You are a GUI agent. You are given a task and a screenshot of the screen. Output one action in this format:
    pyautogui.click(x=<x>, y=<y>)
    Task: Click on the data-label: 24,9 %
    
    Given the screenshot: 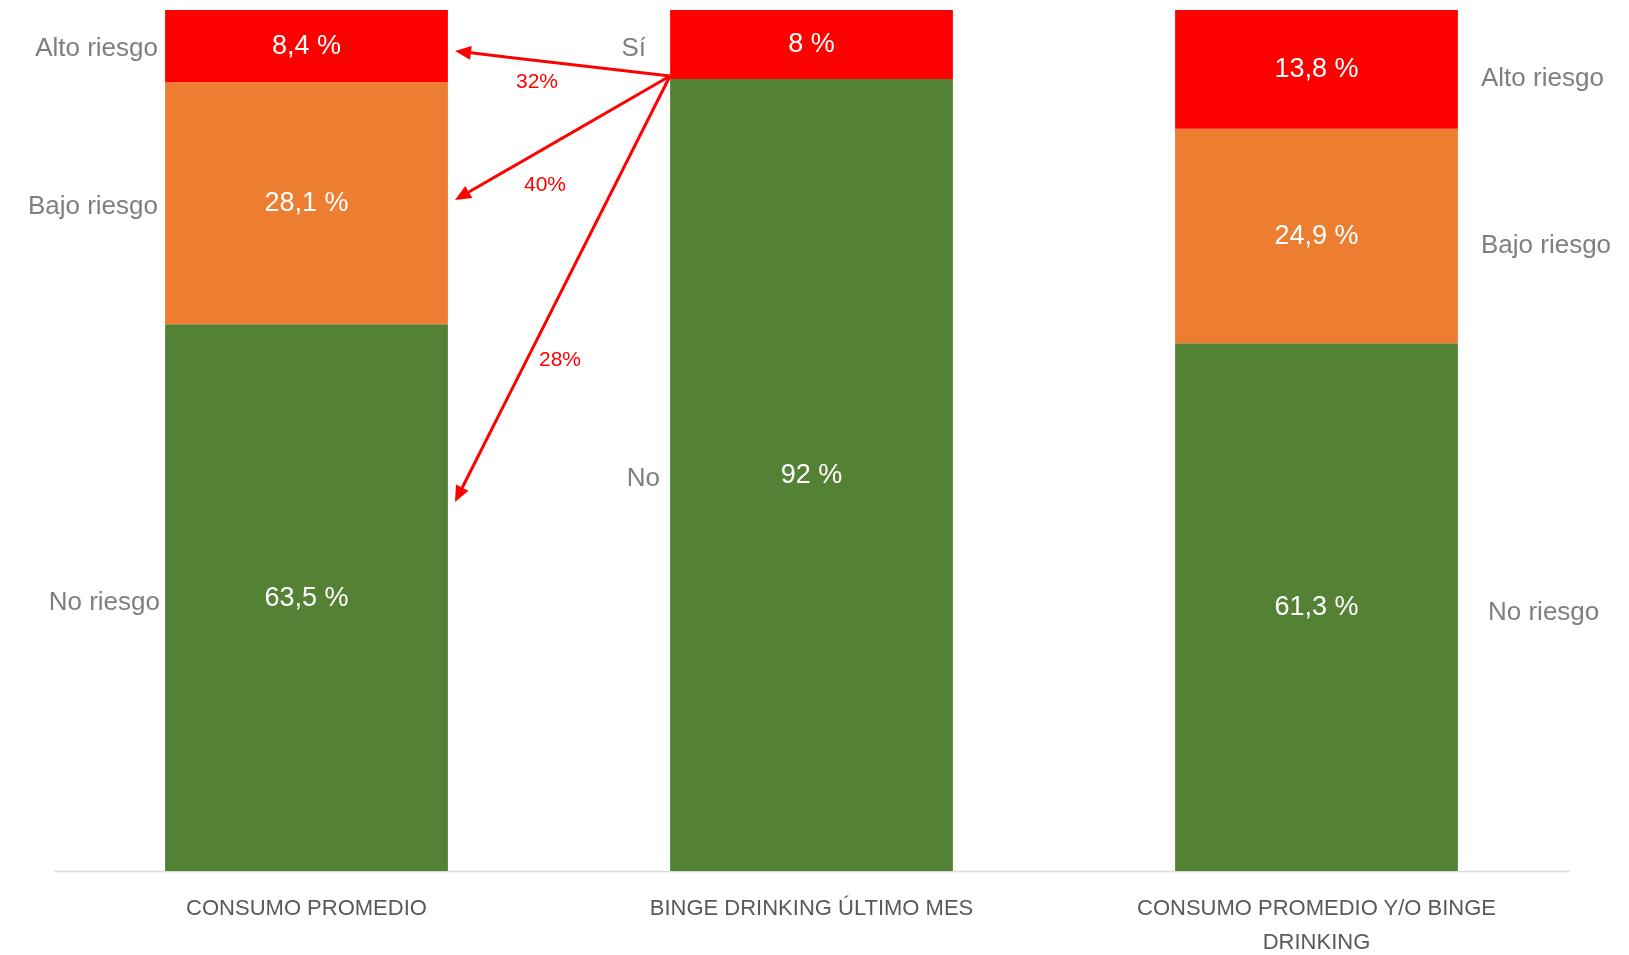 What is the action you would take?
    pyautogui.click(x=1316, y=235)
    